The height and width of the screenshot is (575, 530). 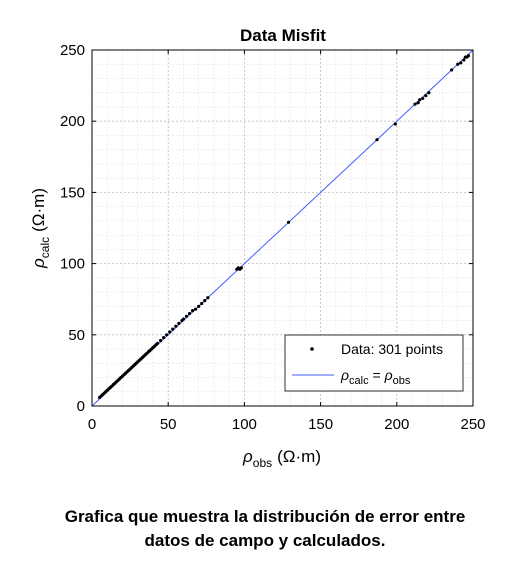 What do you see at coordinates (244, 424) in the screenshot?
I see `x-tick-label: 100` at bounding box center [244, 424].